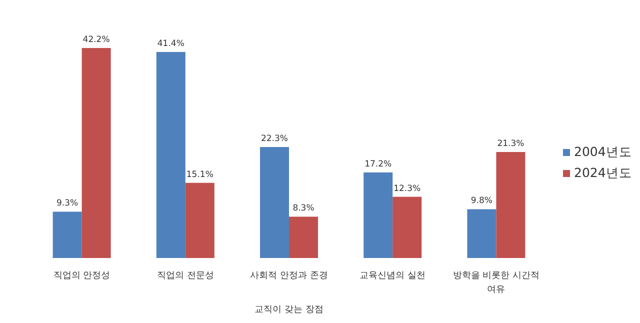  What do you see at coordinates (200, 175) in the screenshot?
I see `data-label: 15.1%` at bounding box center [200, 175].